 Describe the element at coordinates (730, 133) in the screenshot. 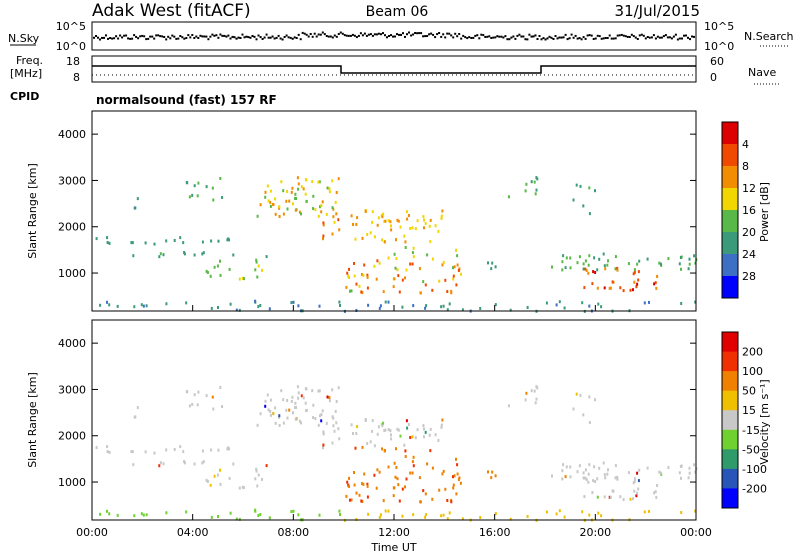

I see `colorbar-swatch` at that location.